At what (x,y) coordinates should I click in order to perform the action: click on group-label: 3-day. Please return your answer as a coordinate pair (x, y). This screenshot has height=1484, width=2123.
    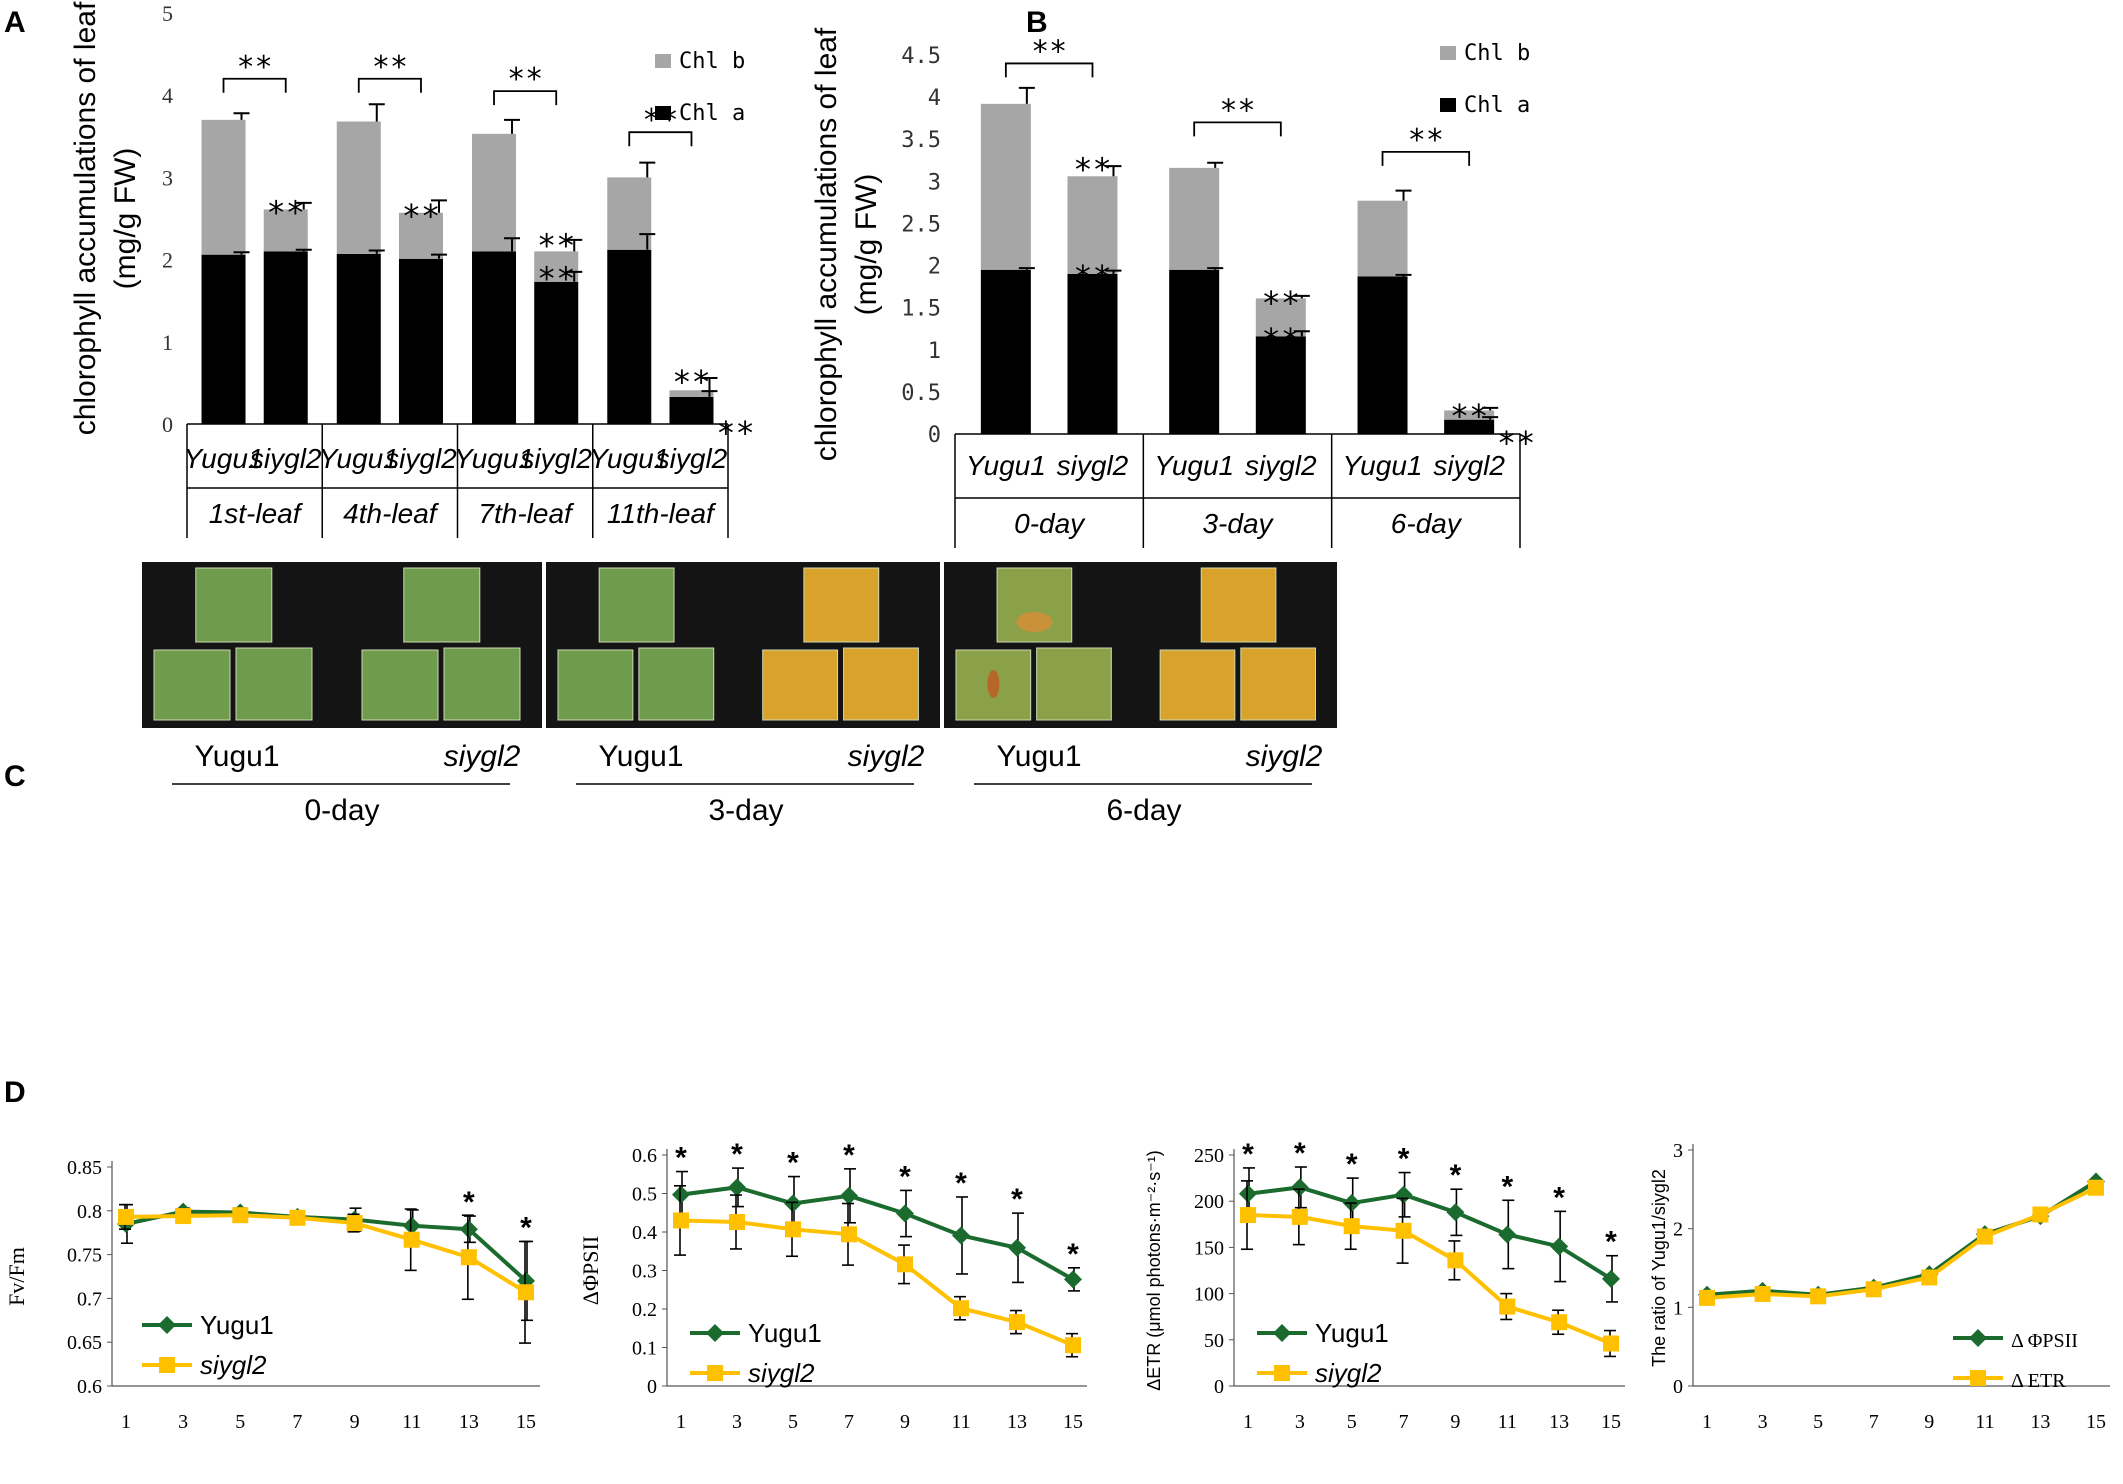
    Looking at the image, I should click on (1238, 523).